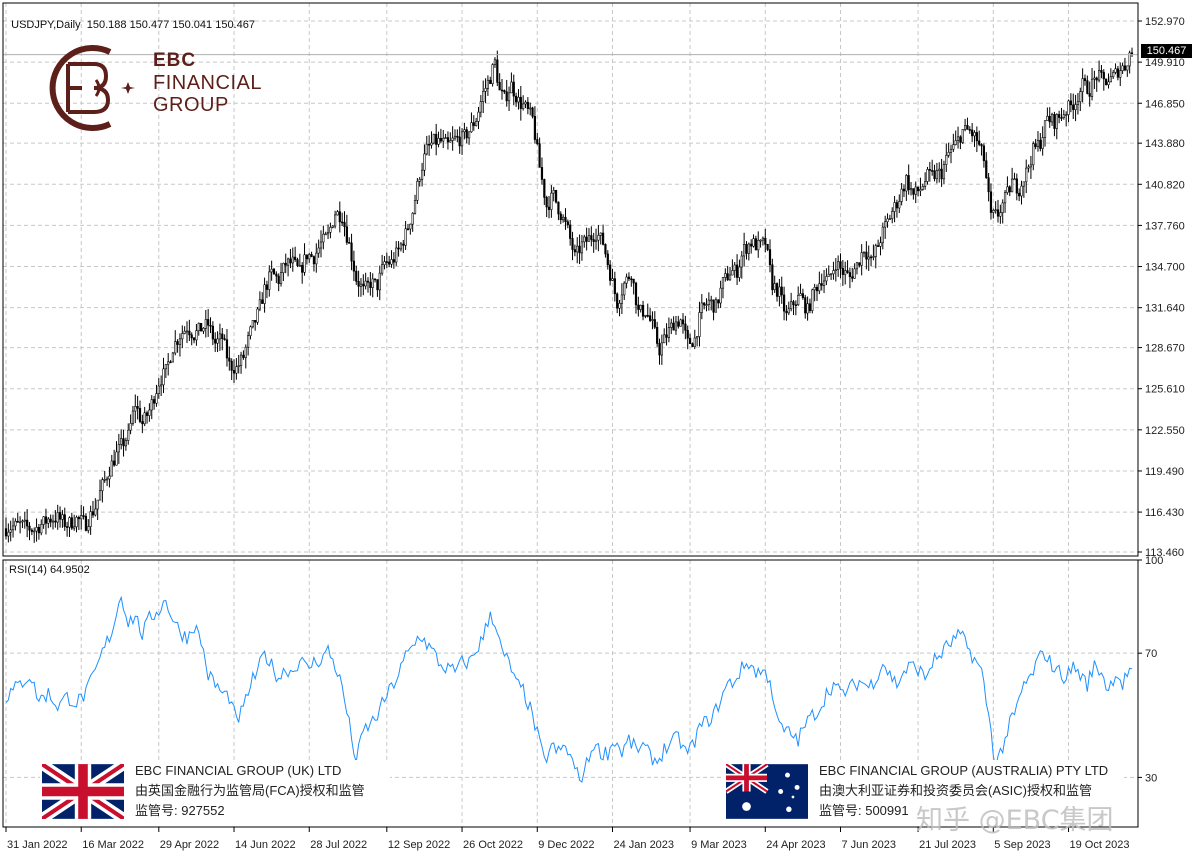 This screenshot has height=862, width=1196. I want to click on au-badge-title: EBC FINANCIAL GROUP (AUSTRALIA) PTY LTD, so click(964, 770).